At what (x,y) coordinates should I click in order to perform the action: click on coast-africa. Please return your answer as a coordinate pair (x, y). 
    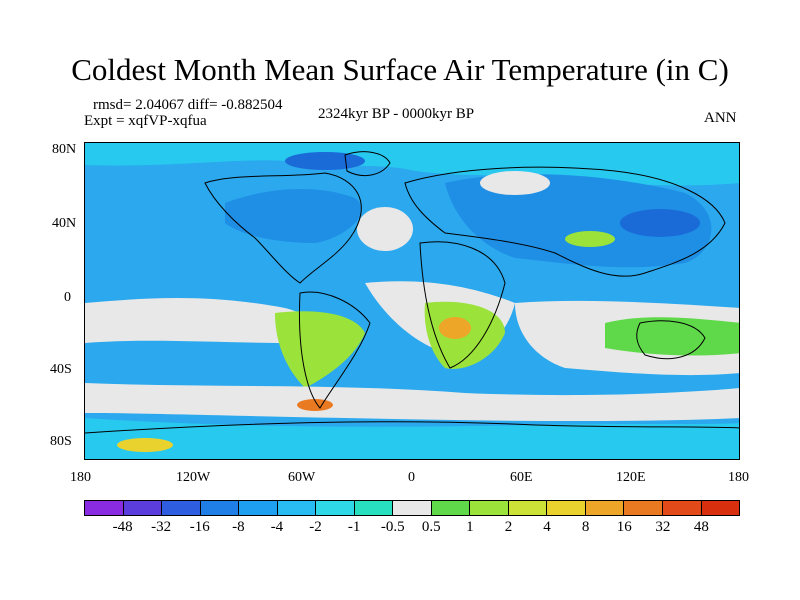
    Looking at the image, I should click on (462, 305).